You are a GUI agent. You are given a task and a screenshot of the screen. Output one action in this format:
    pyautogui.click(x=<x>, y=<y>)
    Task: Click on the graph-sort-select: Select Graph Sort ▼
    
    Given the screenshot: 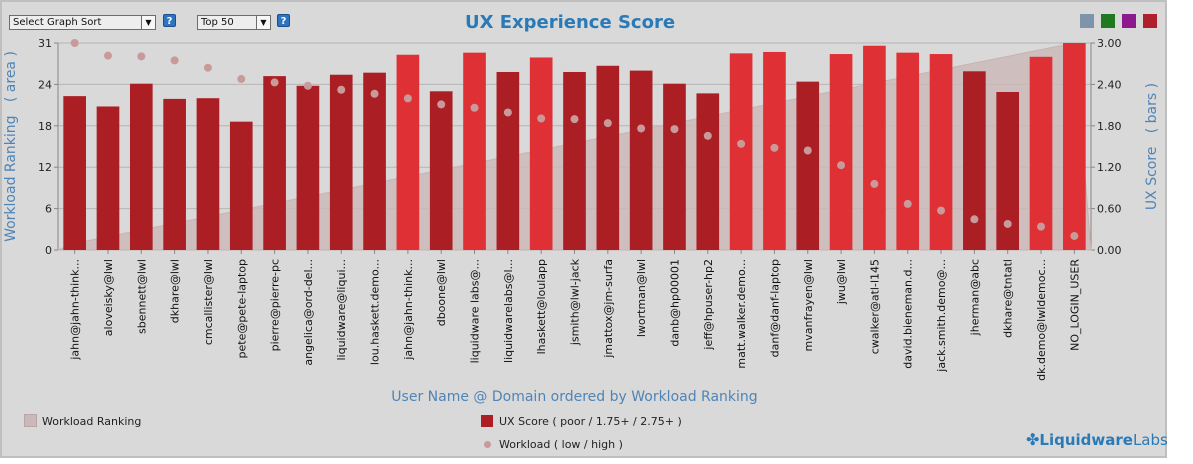 What is the action you would take?
    pyautogui.click(x=82, y=22)
    